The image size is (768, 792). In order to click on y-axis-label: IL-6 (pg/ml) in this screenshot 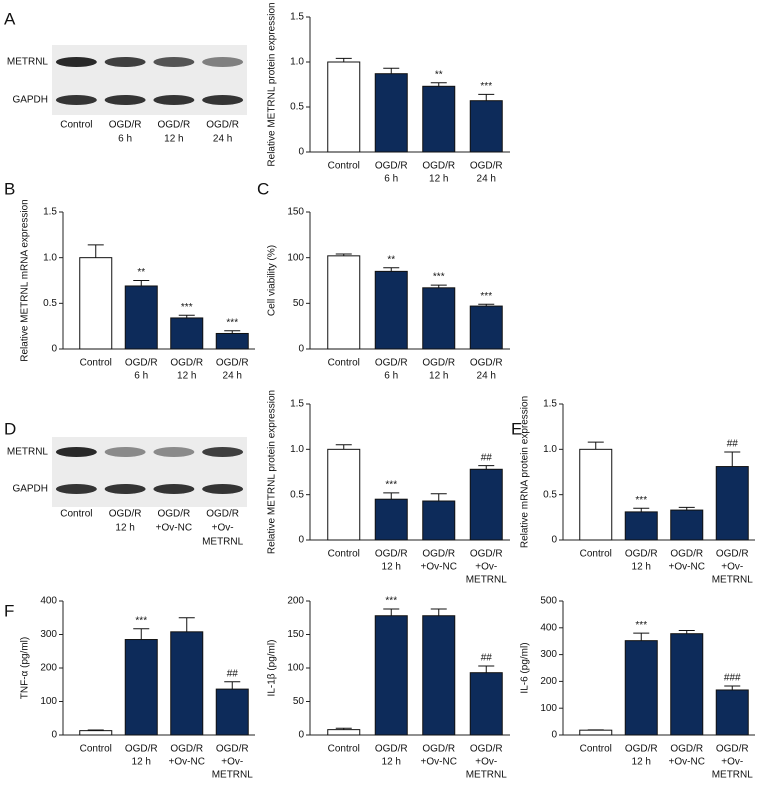, I will do `click(525, 667)`.